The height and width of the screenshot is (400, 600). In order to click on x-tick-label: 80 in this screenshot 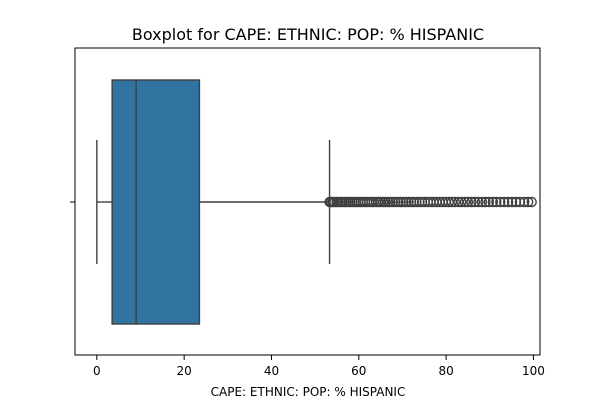, I will do `click(445, 371)`.